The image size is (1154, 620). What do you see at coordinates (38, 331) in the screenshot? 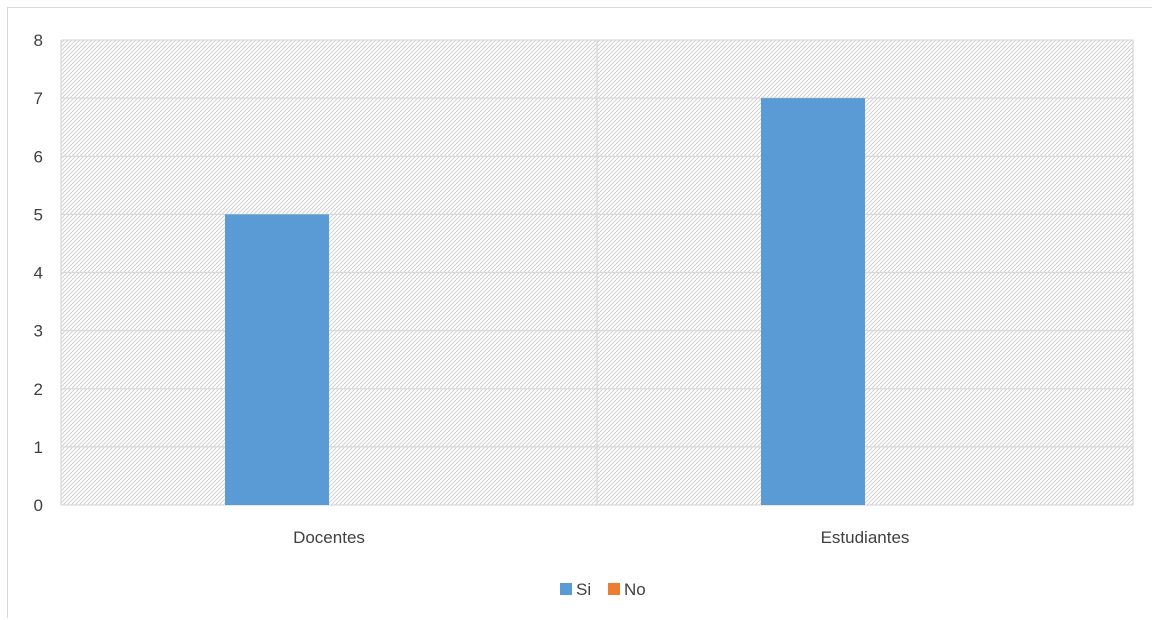
I see `y-tick-label: 3` at bounding box center [38, 331].